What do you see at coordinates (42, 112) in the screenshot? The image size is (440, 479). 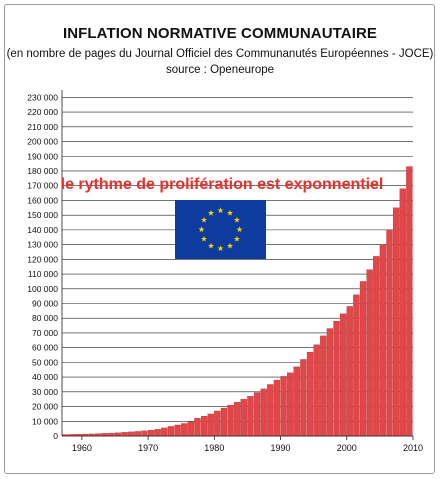 I see `y-tick-label: 220 000` at bounding box center [42, 112].